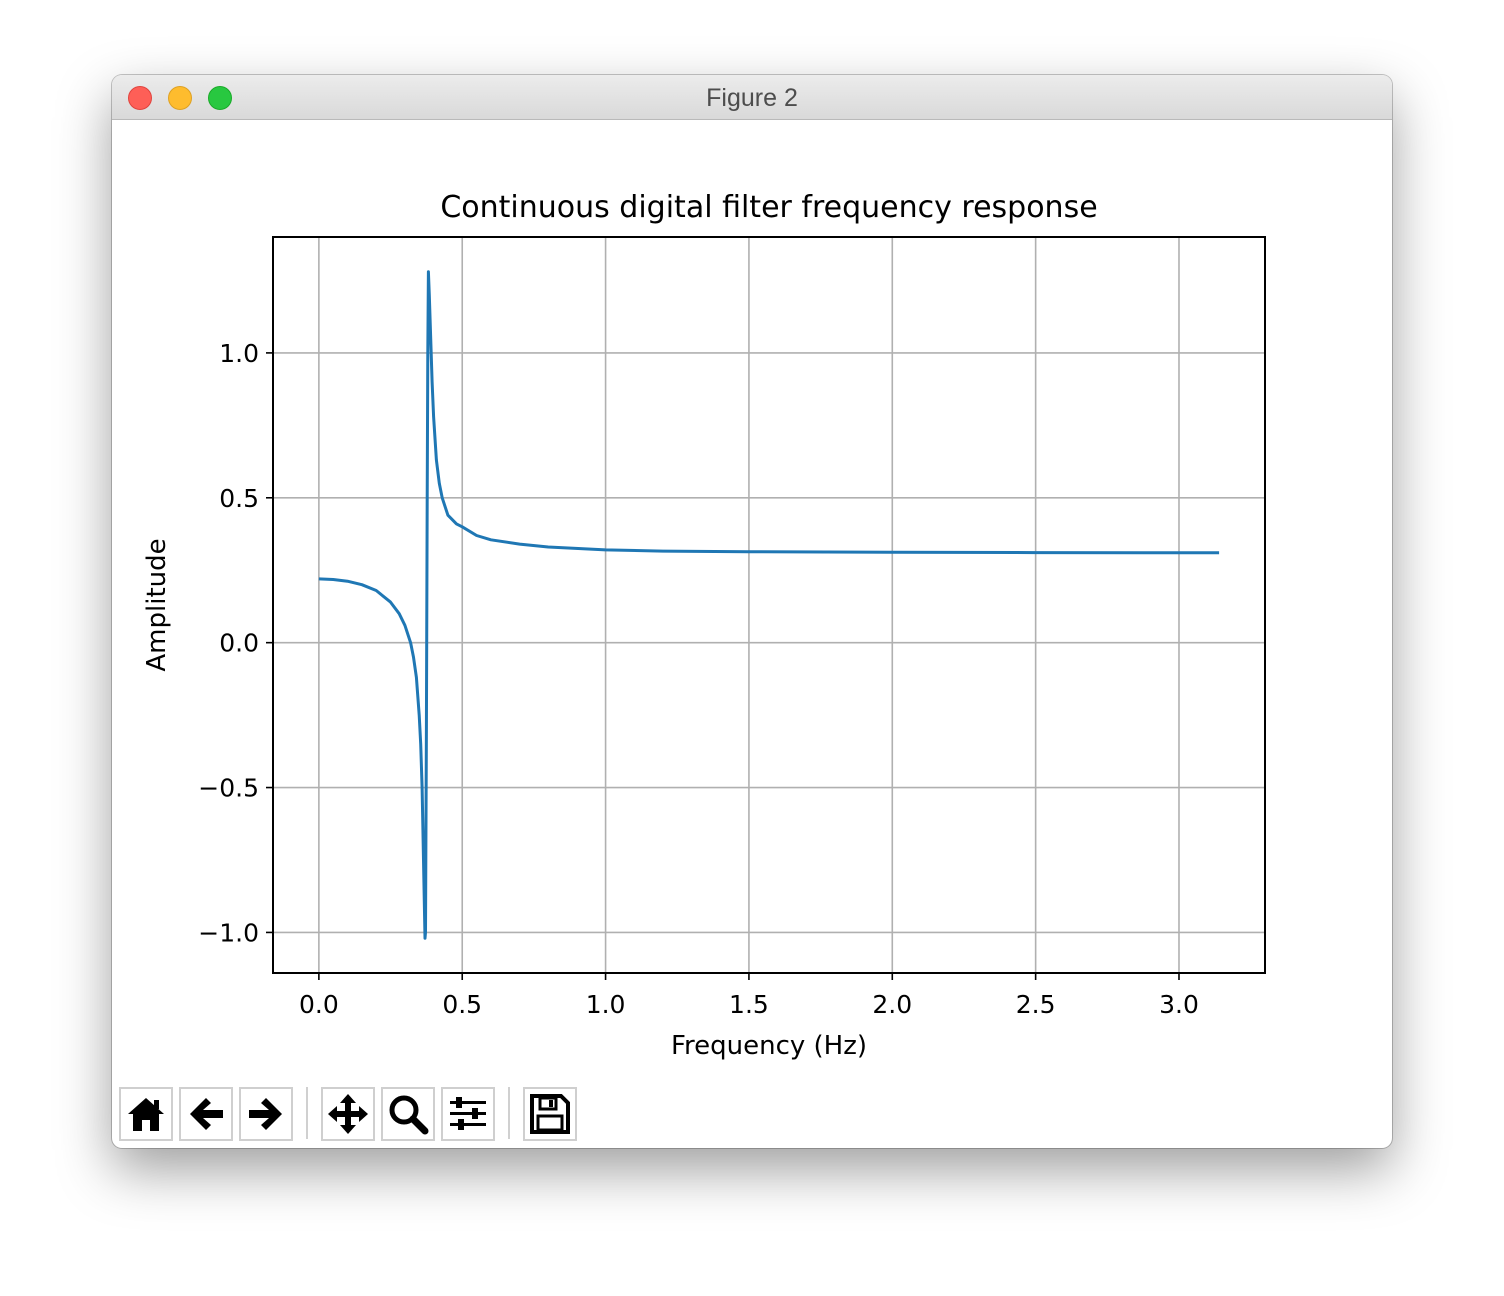  I want to click on x-tick-label: 1.5, so click(749, 1004).